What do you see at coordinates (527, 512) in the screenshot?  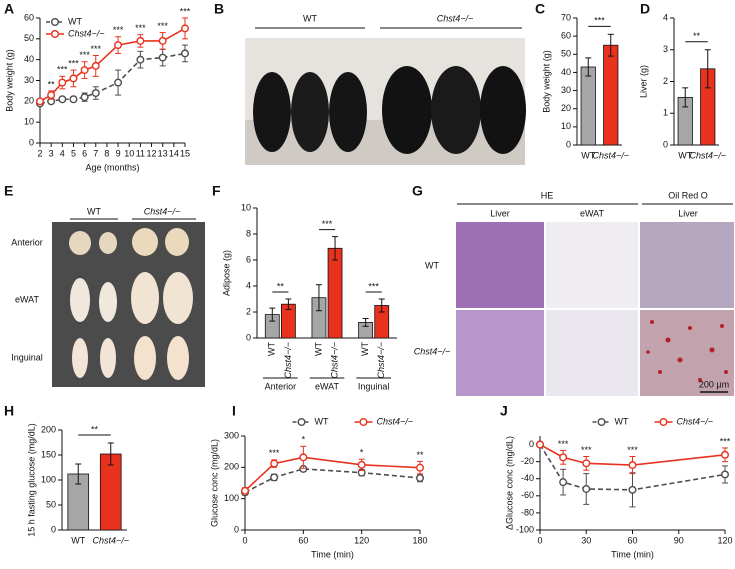 I see `y-tick-label: -80` at bounding box center [527, 512].